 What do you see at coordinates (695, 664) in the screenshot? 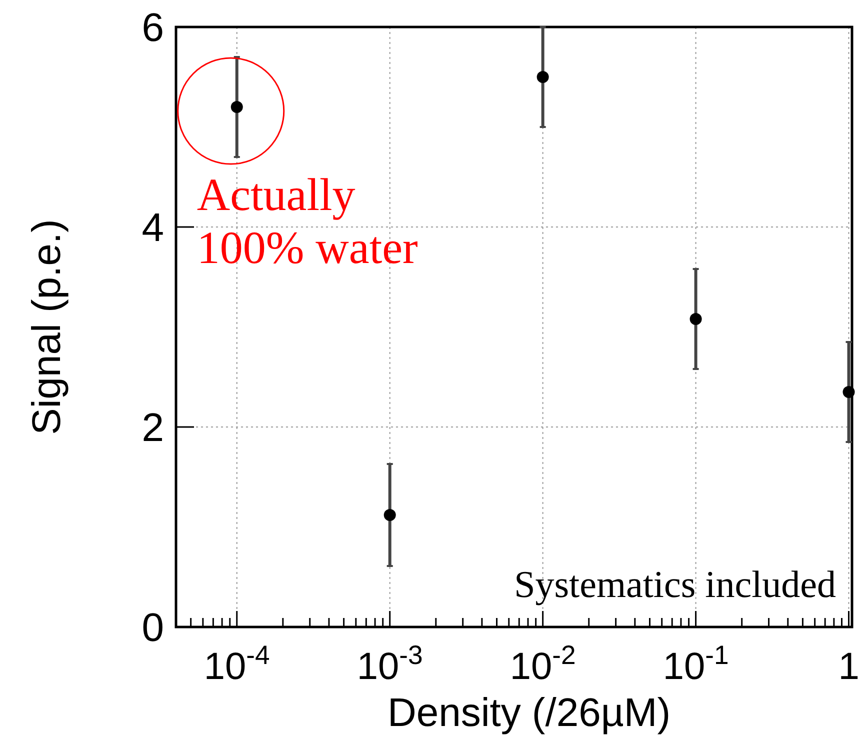
I see `x-tick-label: 10$^{-1}$` at bounding box center [695, 664].